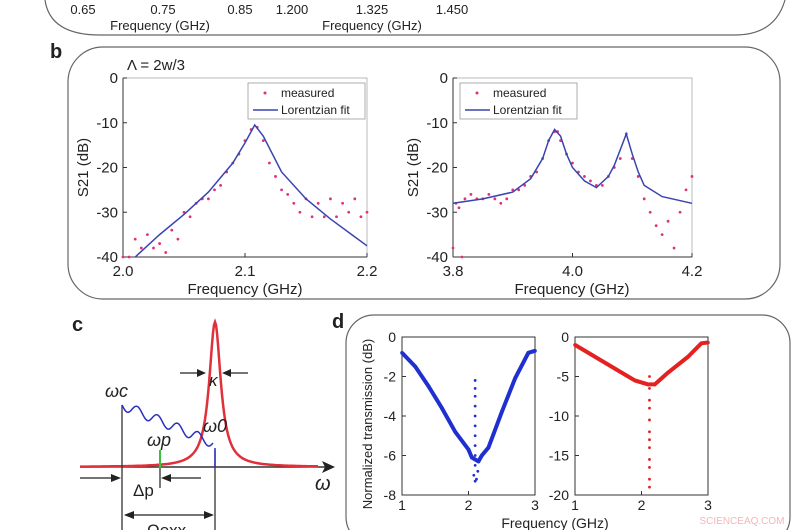 The height and width of the screenshot is (530, 800). I want to click on series-measured, so click(245, 192).